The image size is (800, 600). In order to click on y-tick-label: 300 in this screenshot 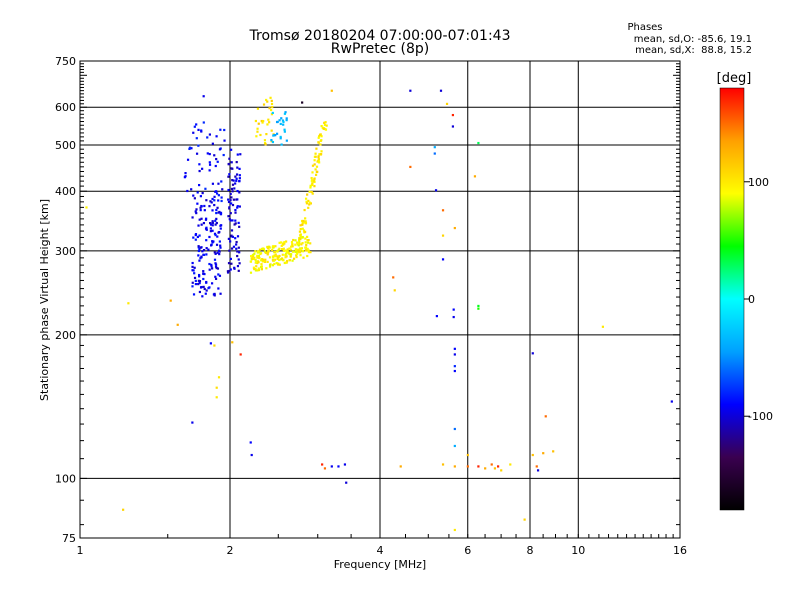, I will do `click(65, 251)`.